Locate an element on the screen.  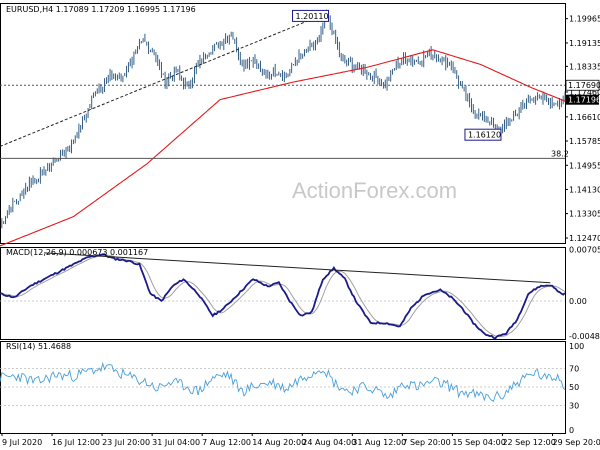
macd-header: MACD(12,26,9) 0.000673 0.001167 is located at coordinates (77, 252).